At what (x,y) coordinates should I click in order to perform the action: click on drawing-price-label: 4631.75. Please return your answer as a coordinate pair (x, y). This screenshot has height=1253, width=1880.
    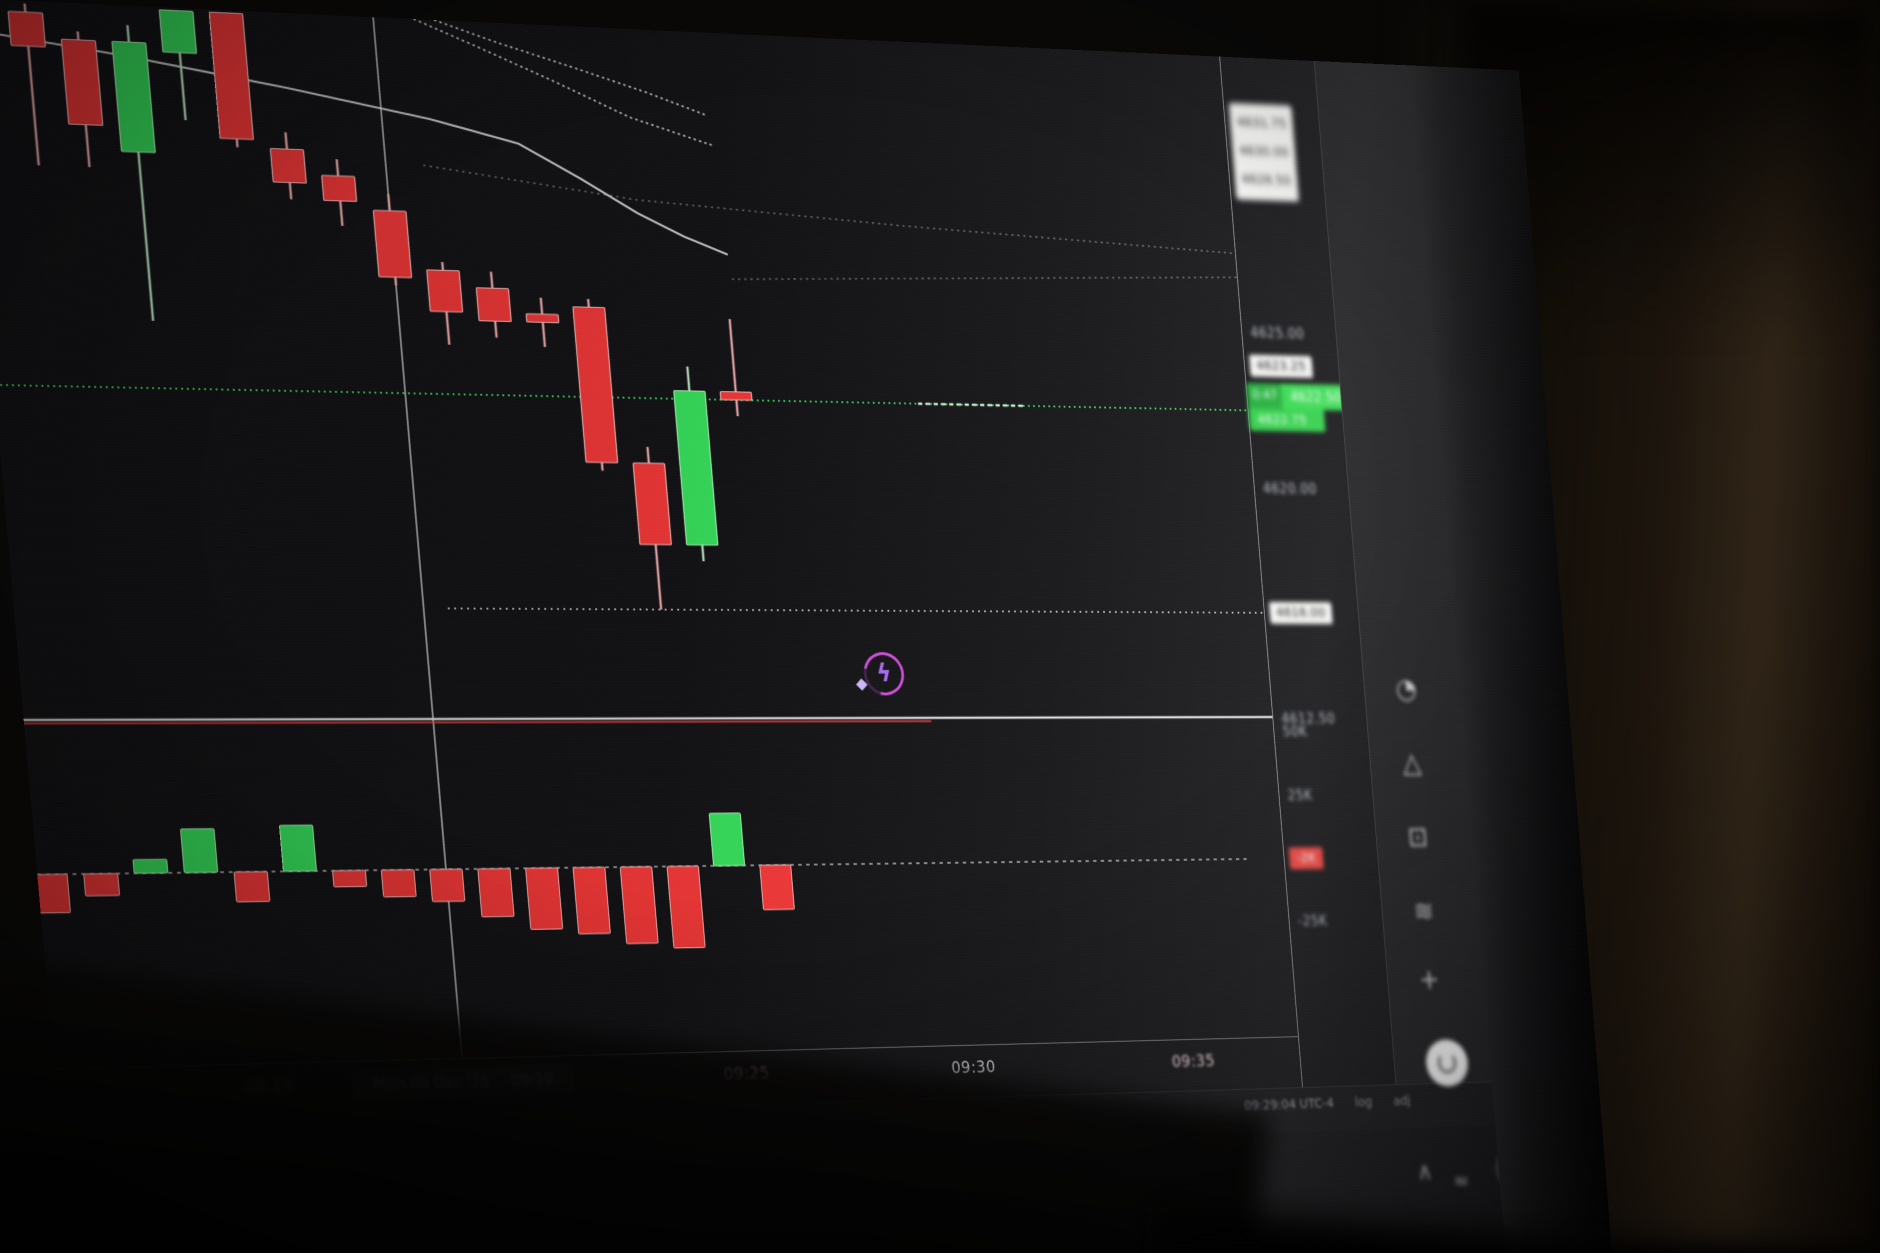
    Looking at the image, I should click on (1261, 123).